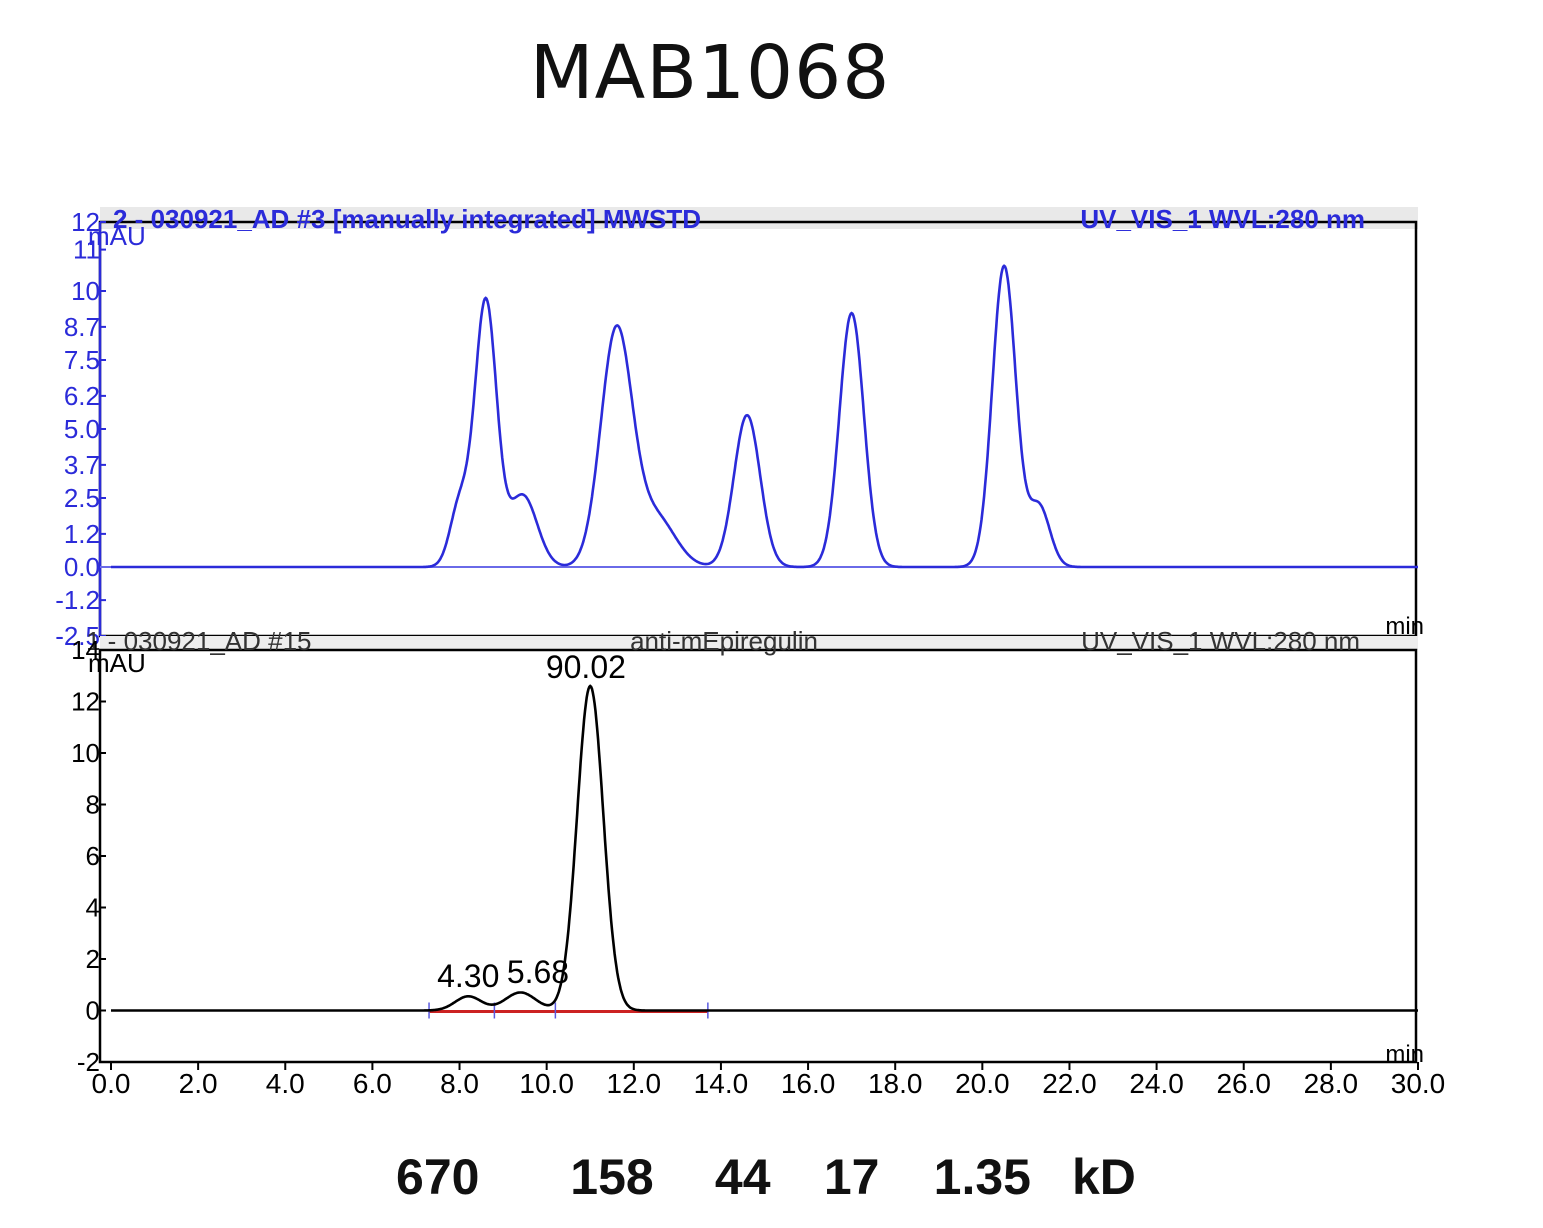 The height and width of the screenshot is (1228, 1543). I want to click on x-tick-label: 30.0, so click(1418, 1083).